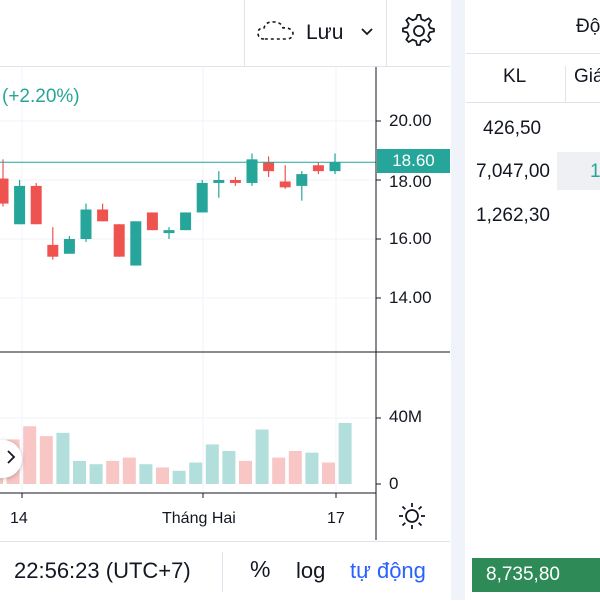 The width and height of the screenshot is (600, 601). Describe the element at coordinates (311, 570) in the screenshot. I see `log-scale-button: log` at that location.